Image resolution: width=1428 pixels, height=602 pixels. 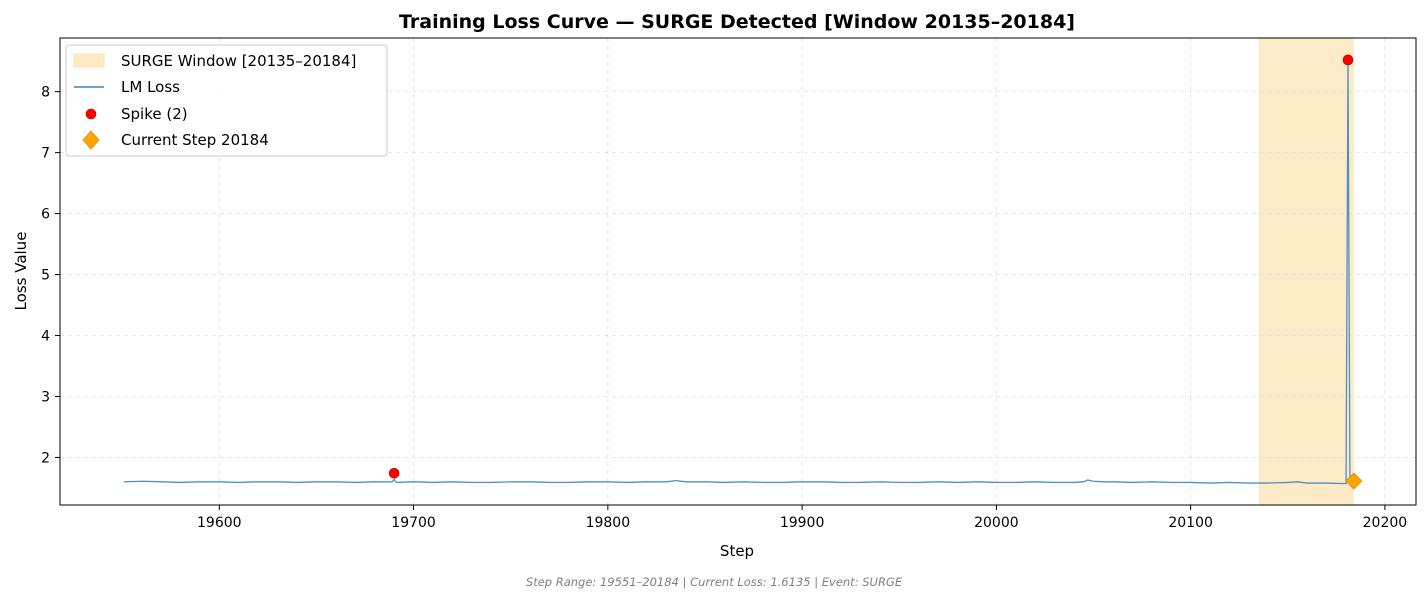 What do you see at coordinates (21, 271) in the screenshot?
I see `y-axis-label: Loss Value` at bounding box center [21, 271].